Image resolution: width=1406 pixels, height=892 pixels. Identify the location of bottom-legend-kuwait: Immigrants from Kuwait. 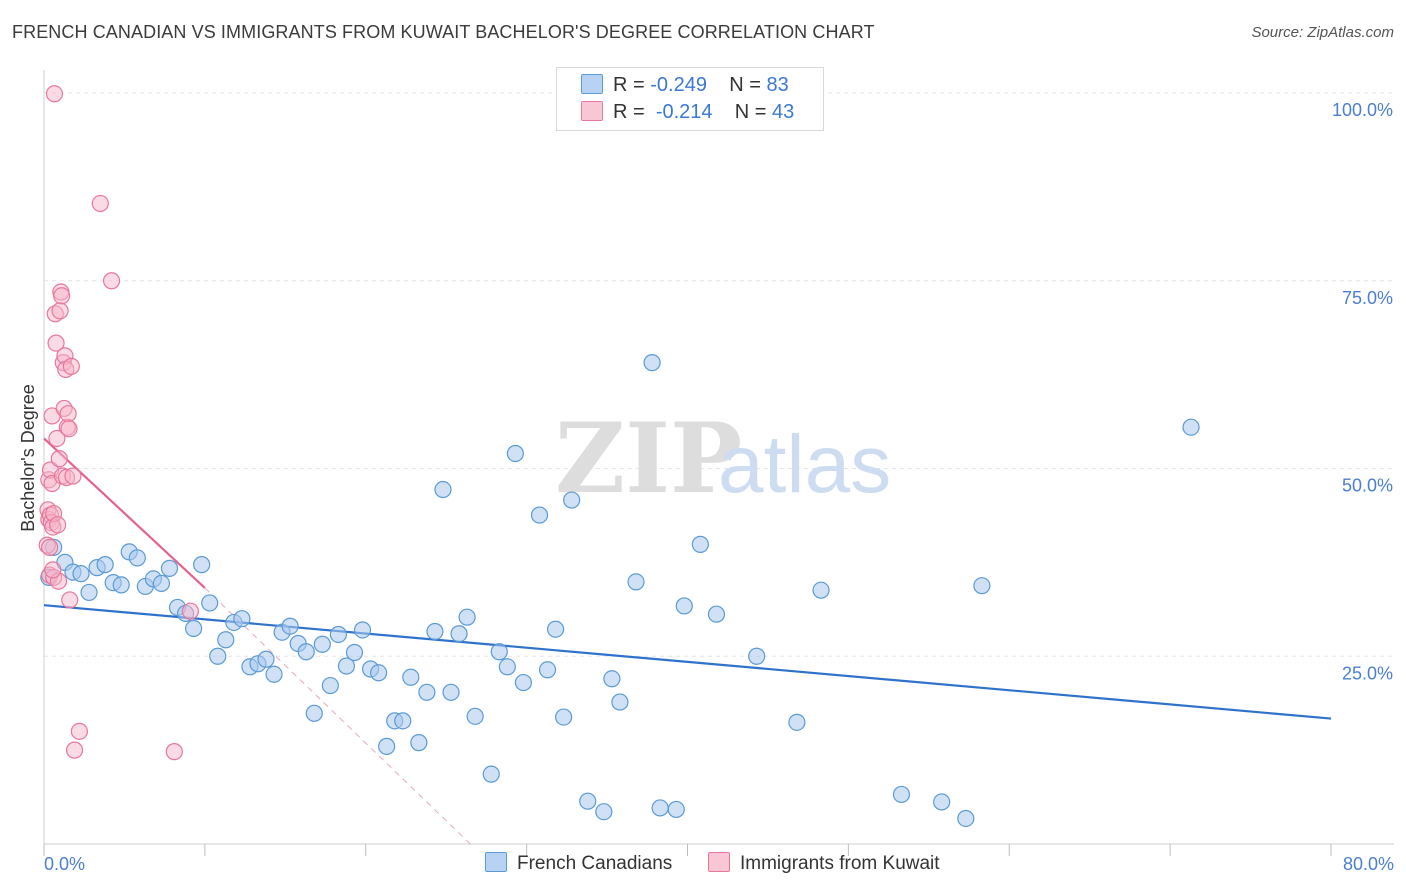
(824, 863).